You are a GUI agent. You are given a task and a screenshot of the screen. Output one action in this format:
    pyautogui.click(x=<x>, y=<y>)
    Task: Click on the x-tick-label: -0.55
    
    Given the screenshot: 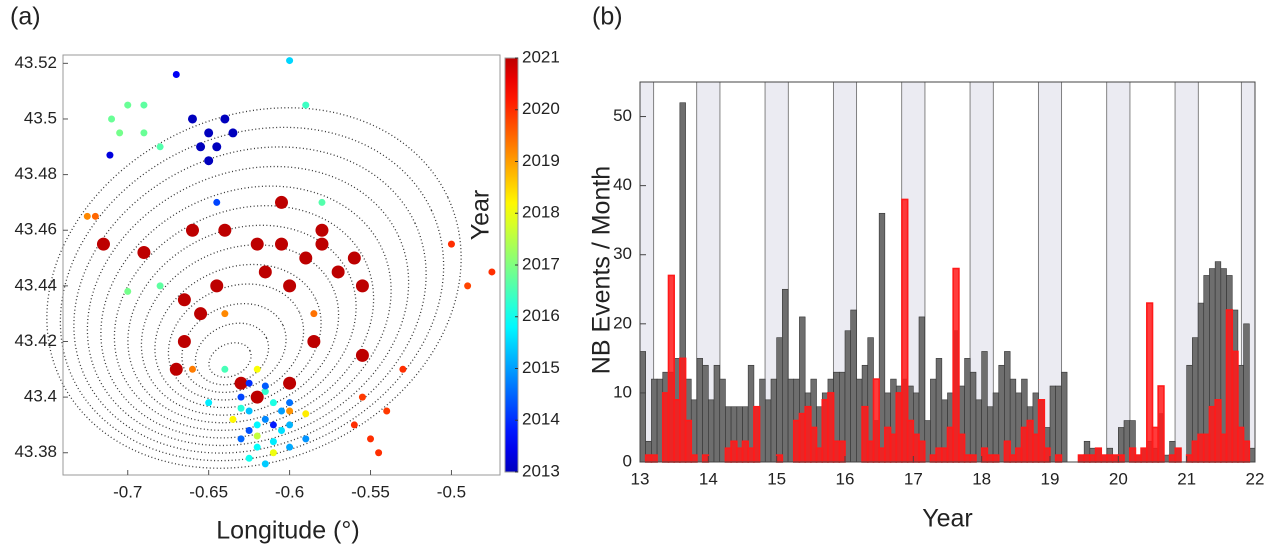 What is the action you would take?
    pyautogui.click(x=370, y=491)
    